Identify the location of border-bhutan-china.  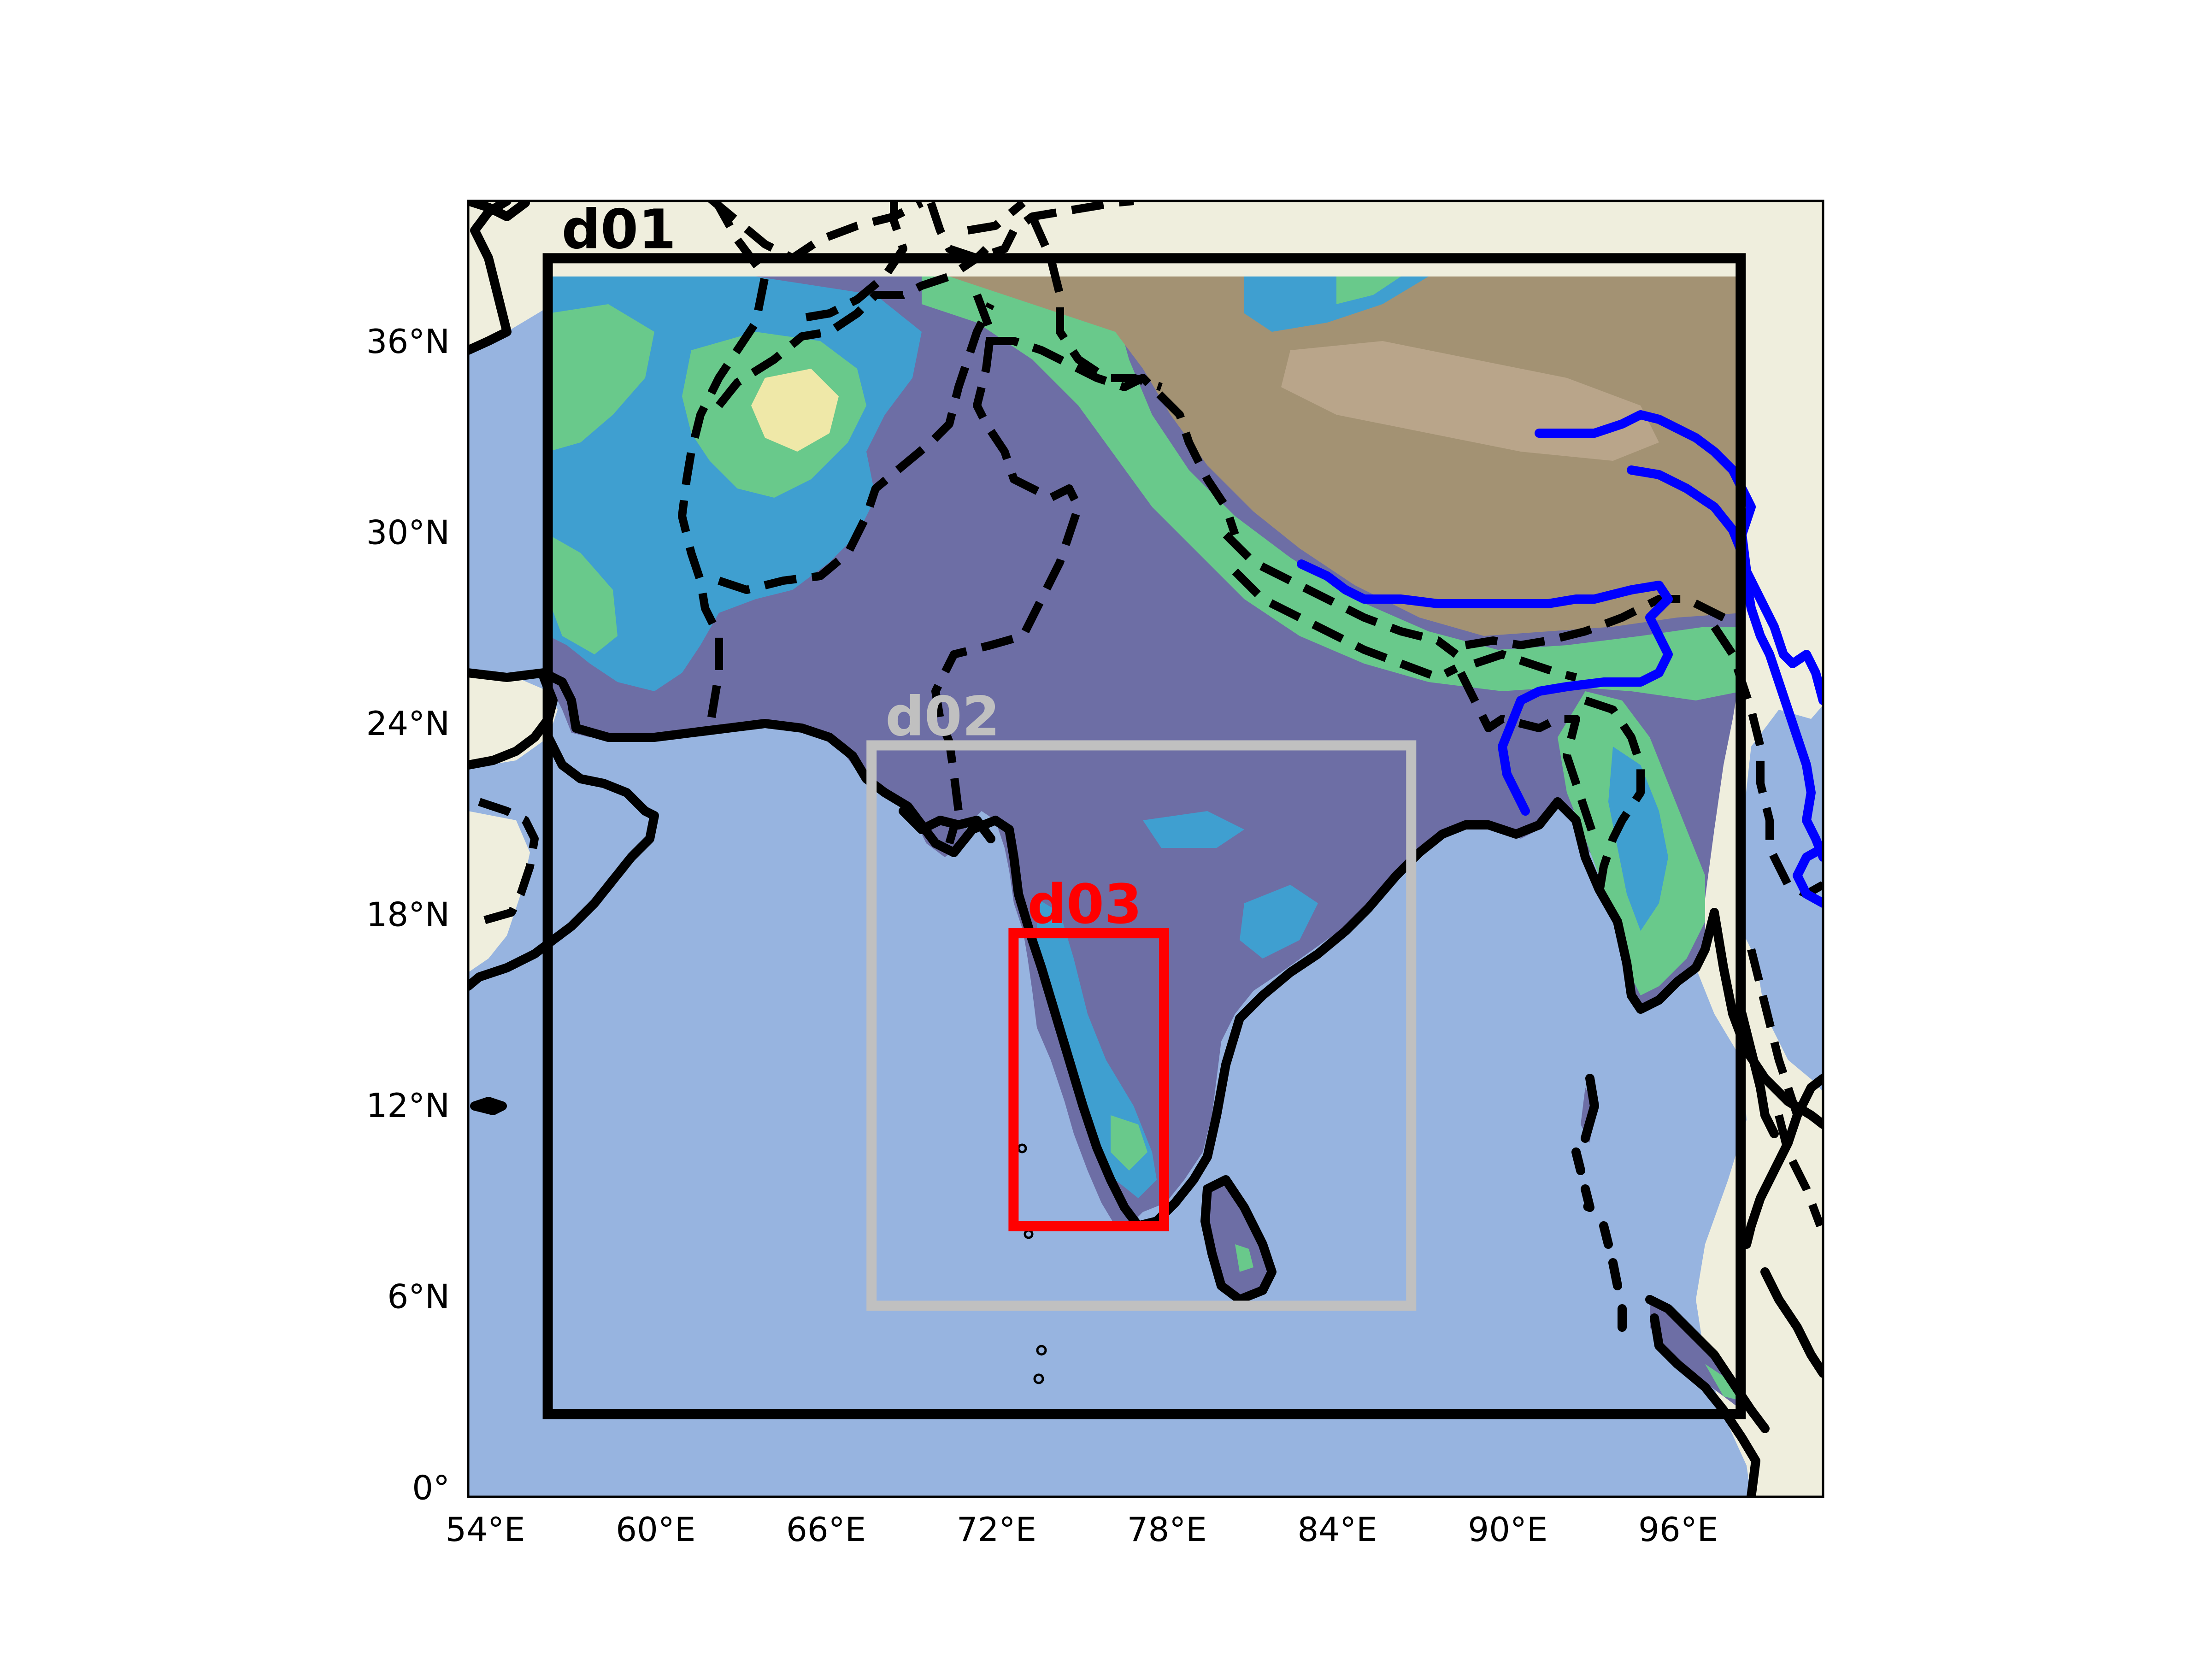
(1604, 622).